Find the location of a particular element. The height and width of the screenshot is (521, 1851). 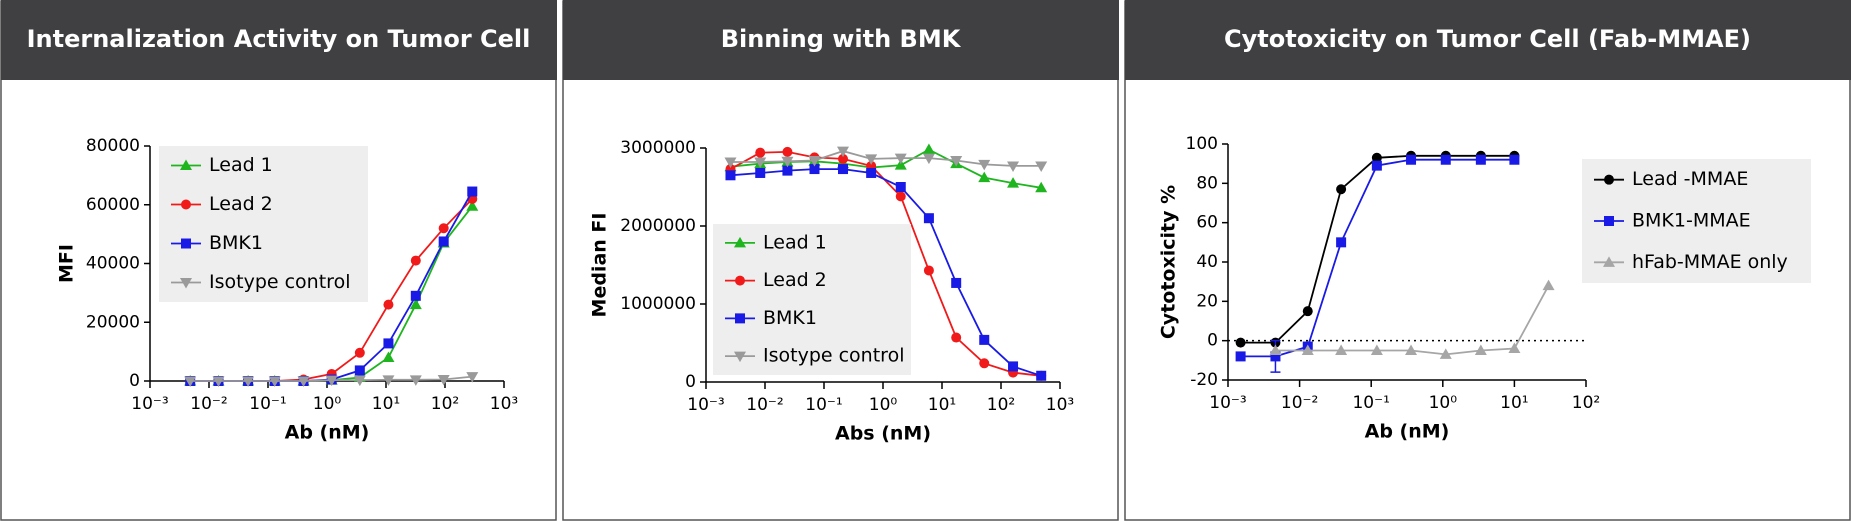

legend-label: Isotype control is located at coordinates (833, 356).